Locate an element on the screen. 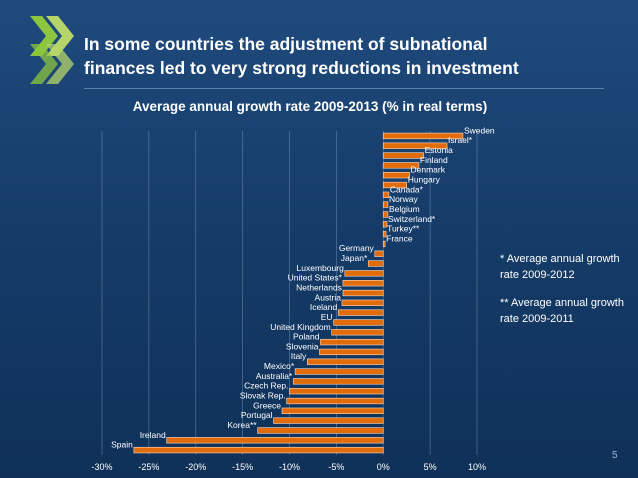  bar-category-label: Greece is located at coordinates (267, 405).